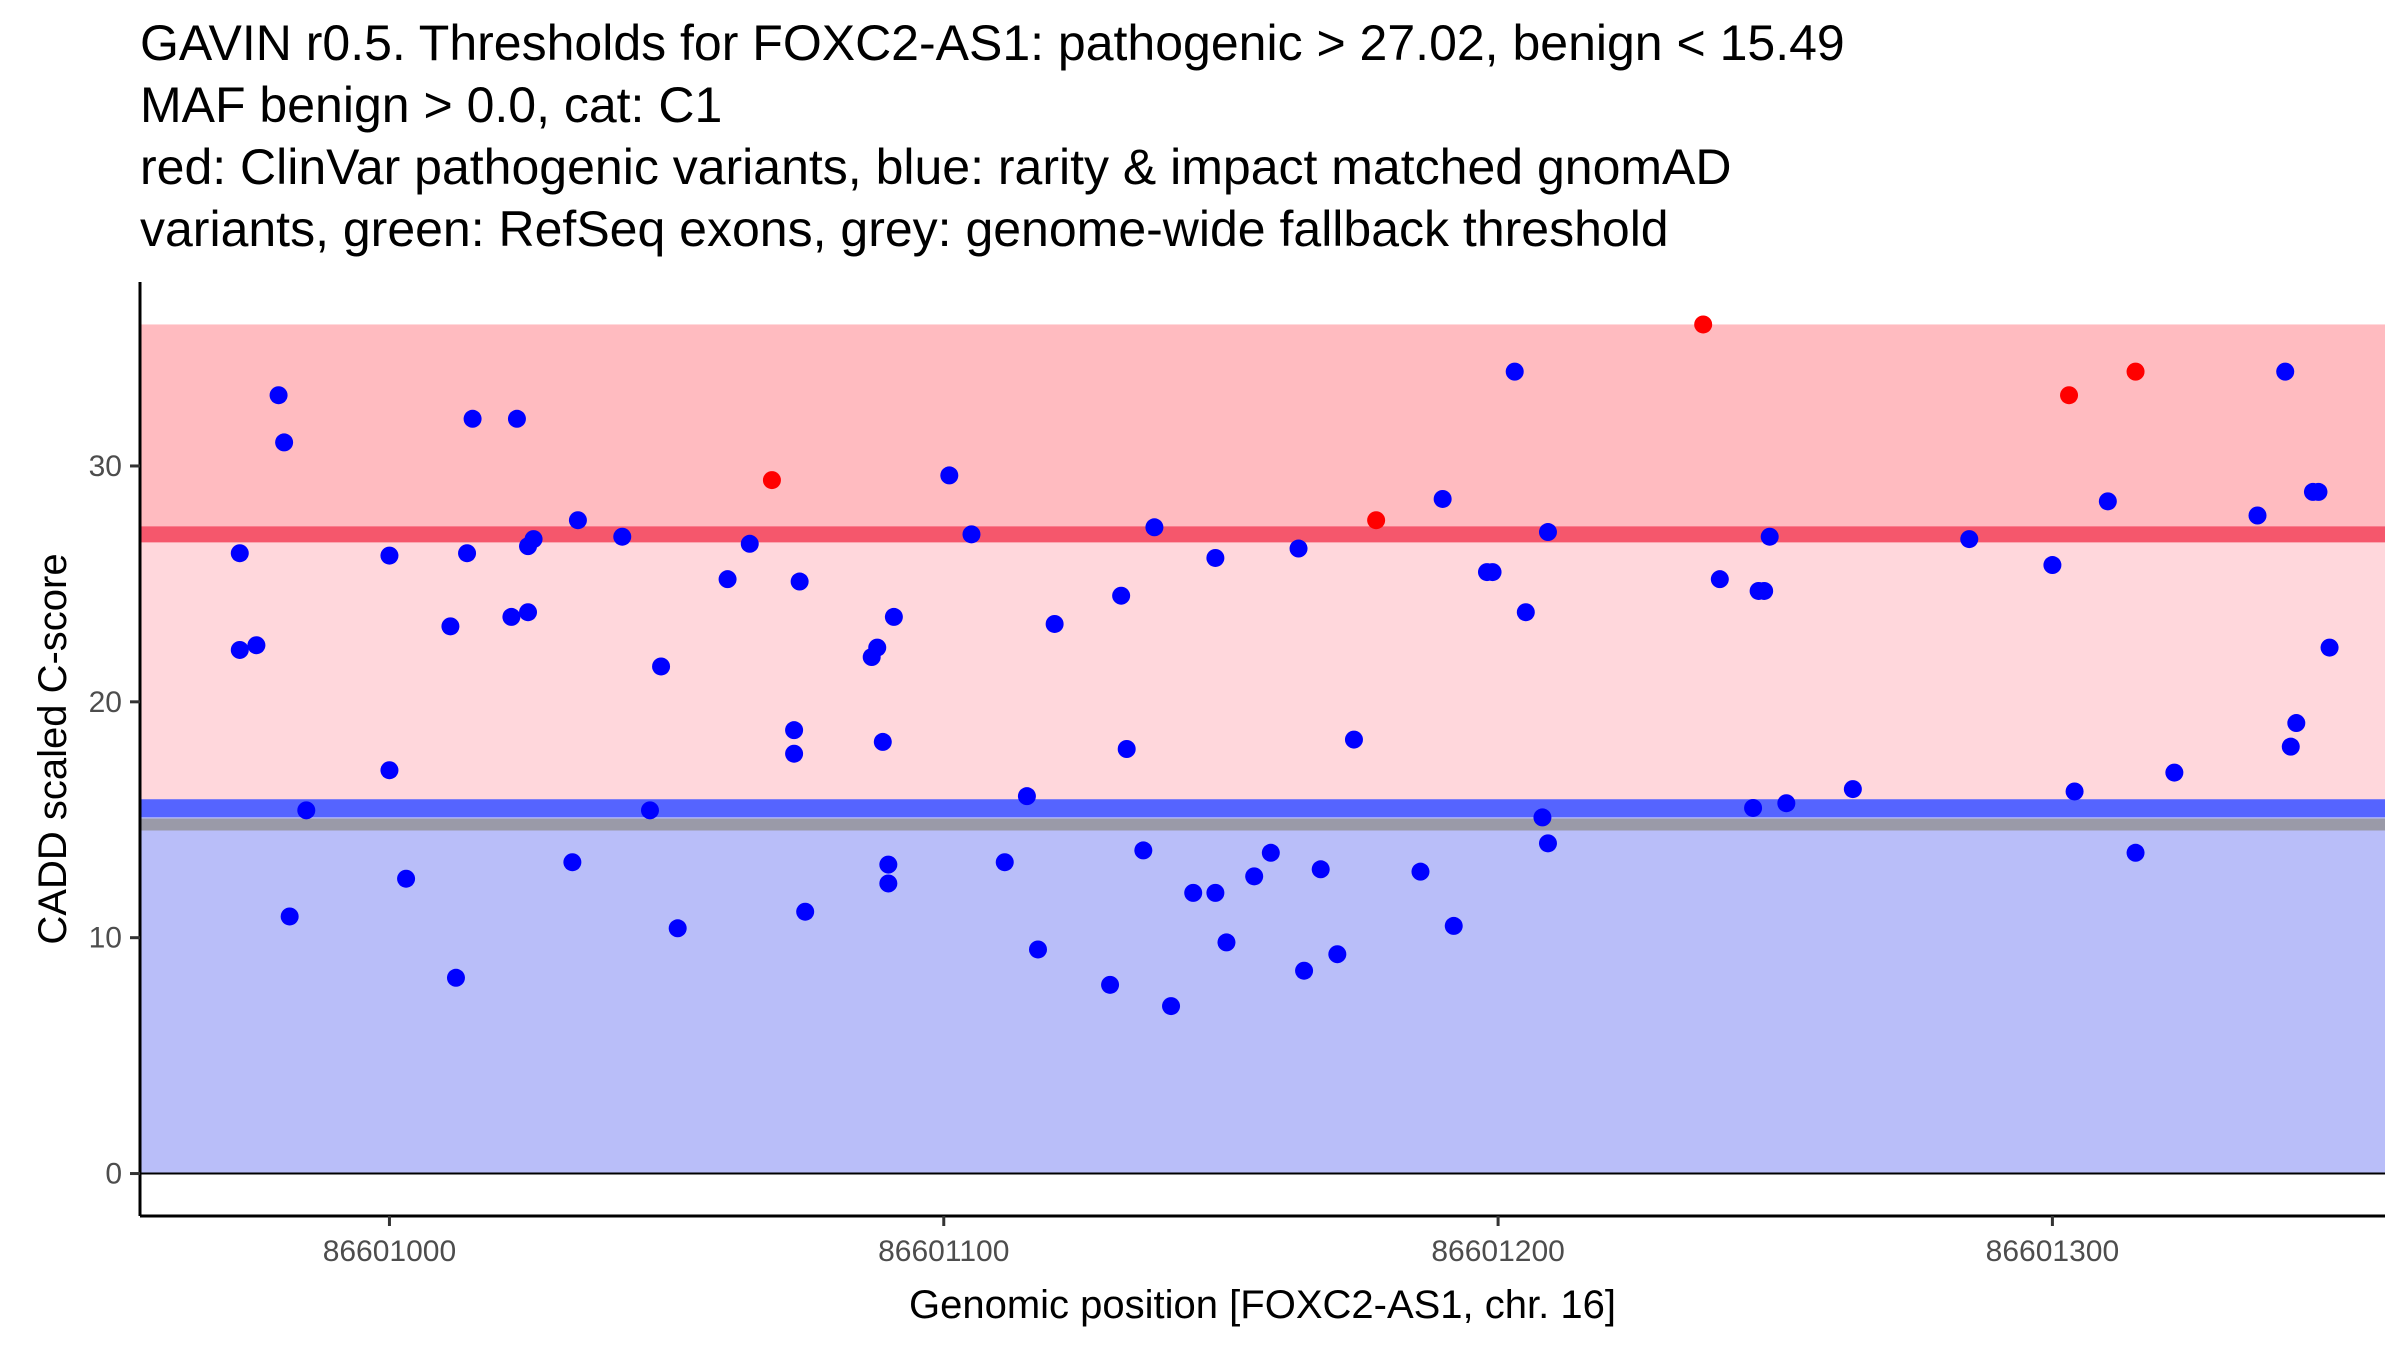 Image resolution: width=2400 pixels, height=1350 pixels. I want to click on x-axis-ticks: 86601000 86601100 86601200 86601300, so click(1221, 1242).